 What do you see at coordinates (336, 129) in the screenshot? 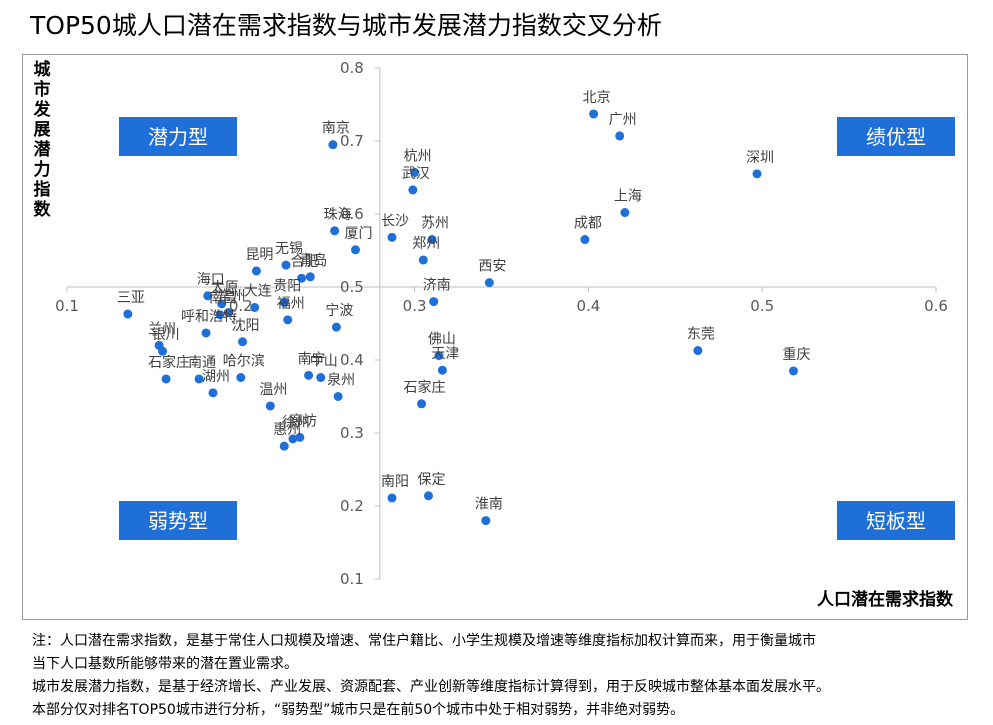
I see `point-label: 南京` at bounding box center [336, 129].